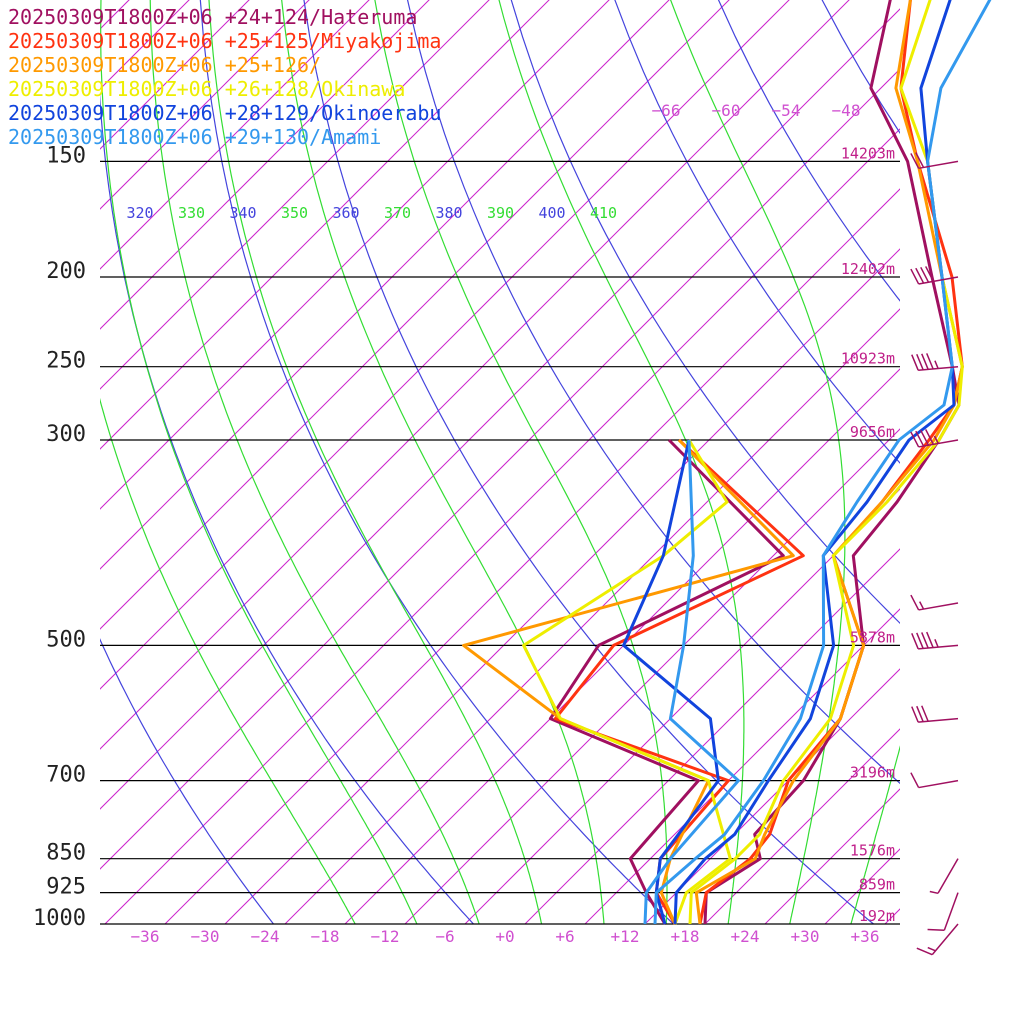  I want to click on height-label: 5878m, so click(872, 637).